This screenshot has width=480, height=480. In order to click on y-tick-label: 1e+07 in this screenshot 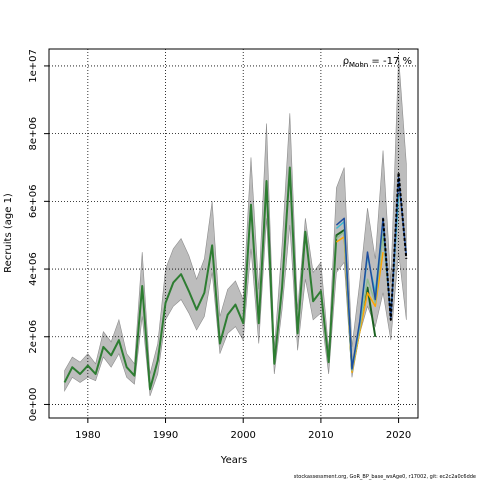, I will do `click(33, 66)`.